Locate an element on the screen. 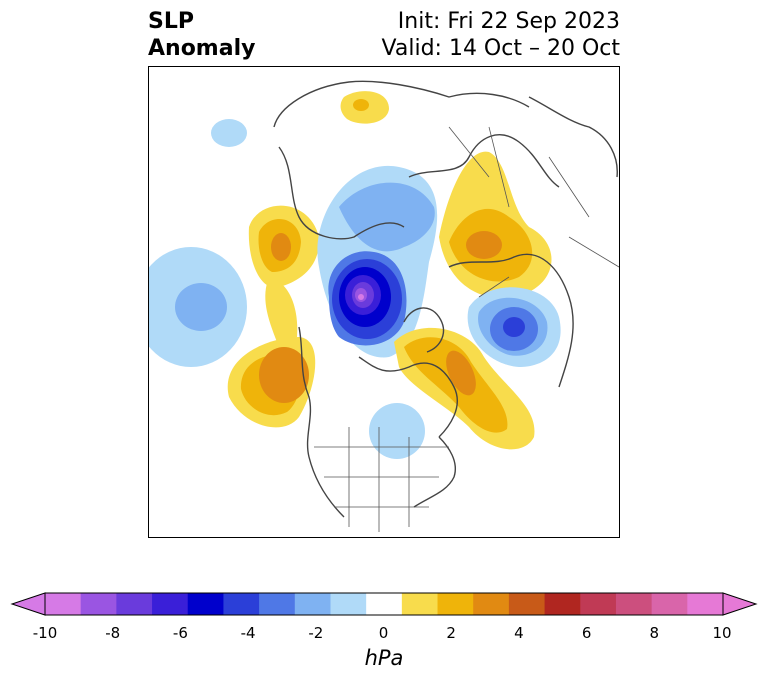 This screenshot has width=768, height=684. colorbar-tick-label: -8 is located at coordinates (113, 633).